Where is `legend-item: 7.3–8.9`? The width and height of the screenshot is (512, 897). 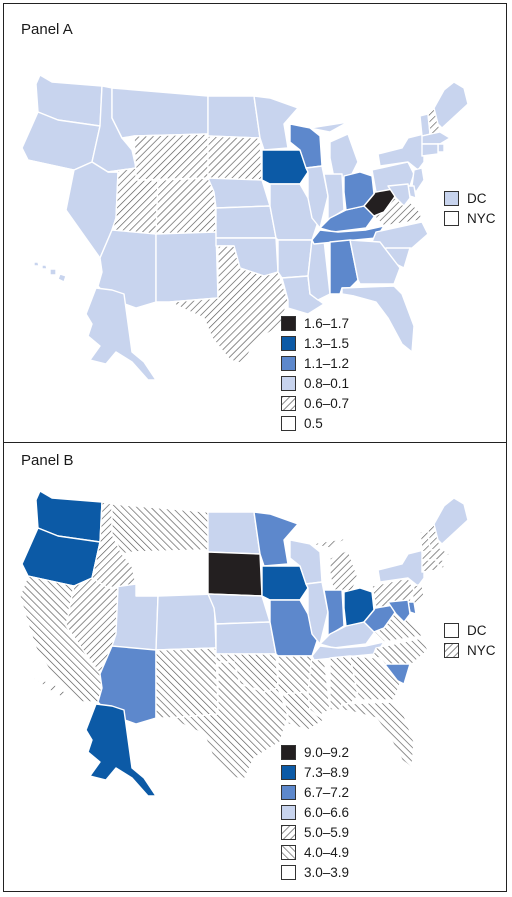
legend-item: 7.3–8.9 is located at coordinates (315, 772).